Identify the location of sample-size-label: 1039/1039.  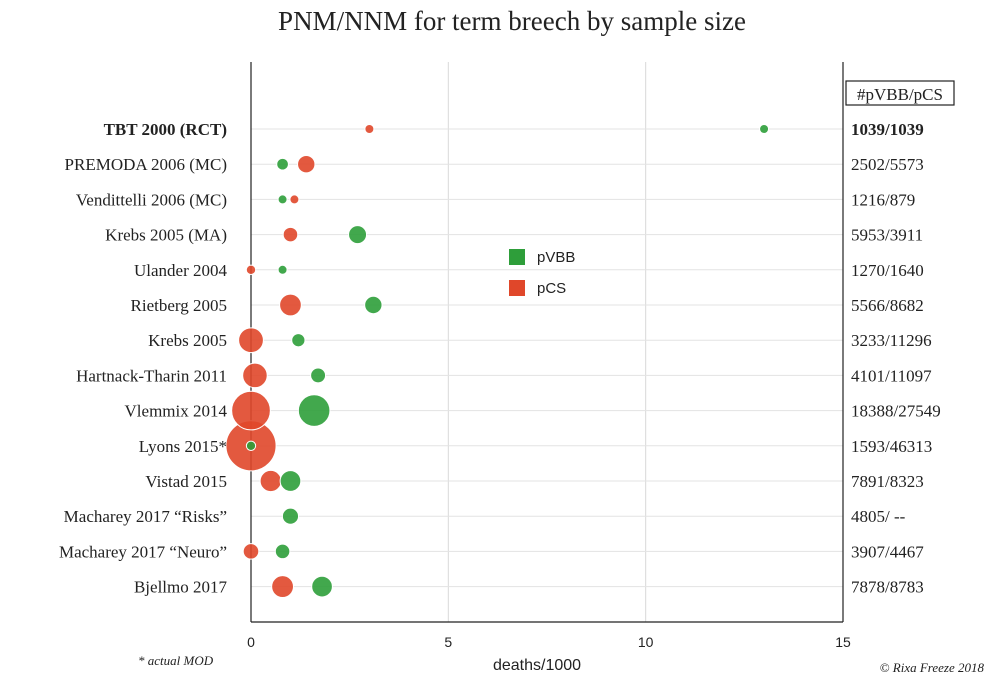
(887, 129).